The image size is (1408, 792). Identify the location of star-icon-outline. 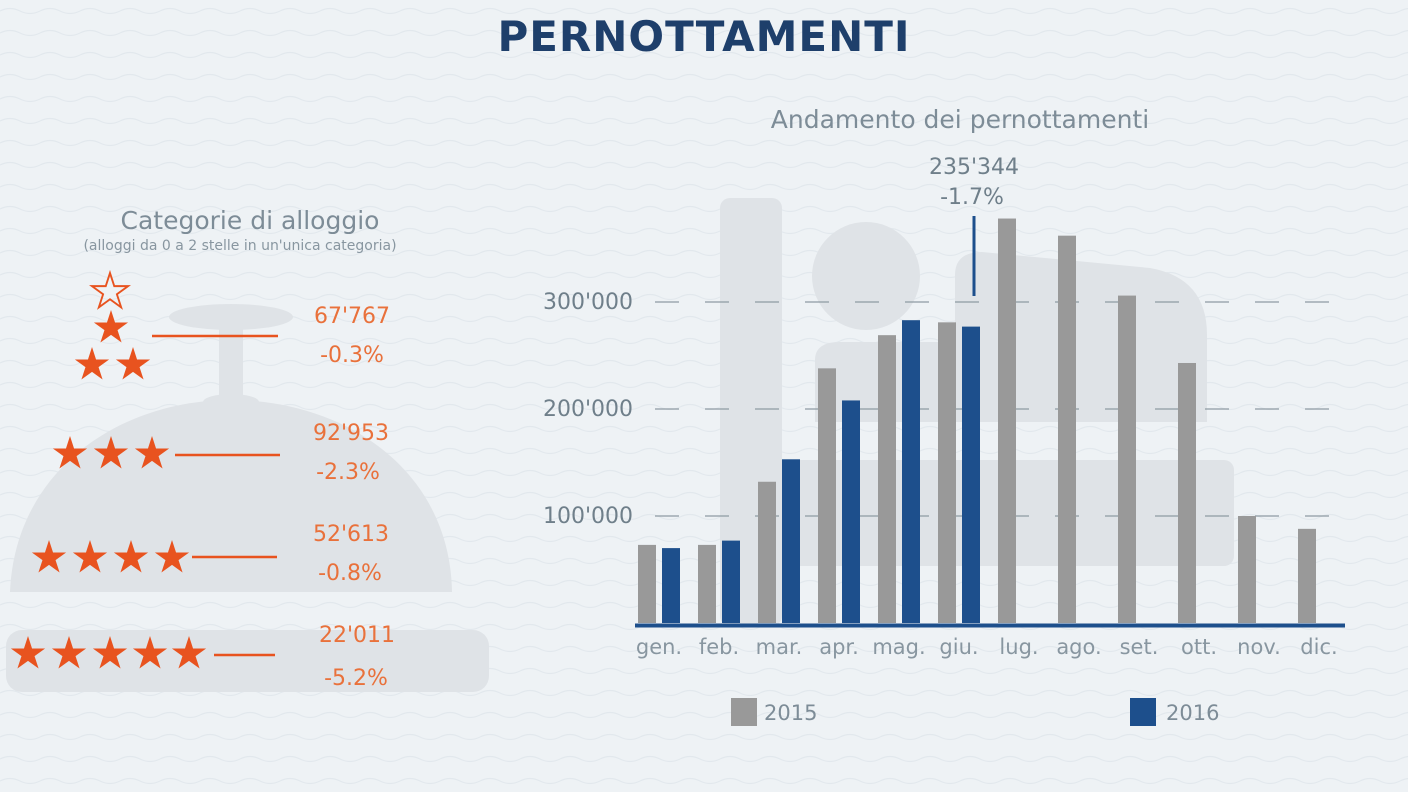
(110, 289).